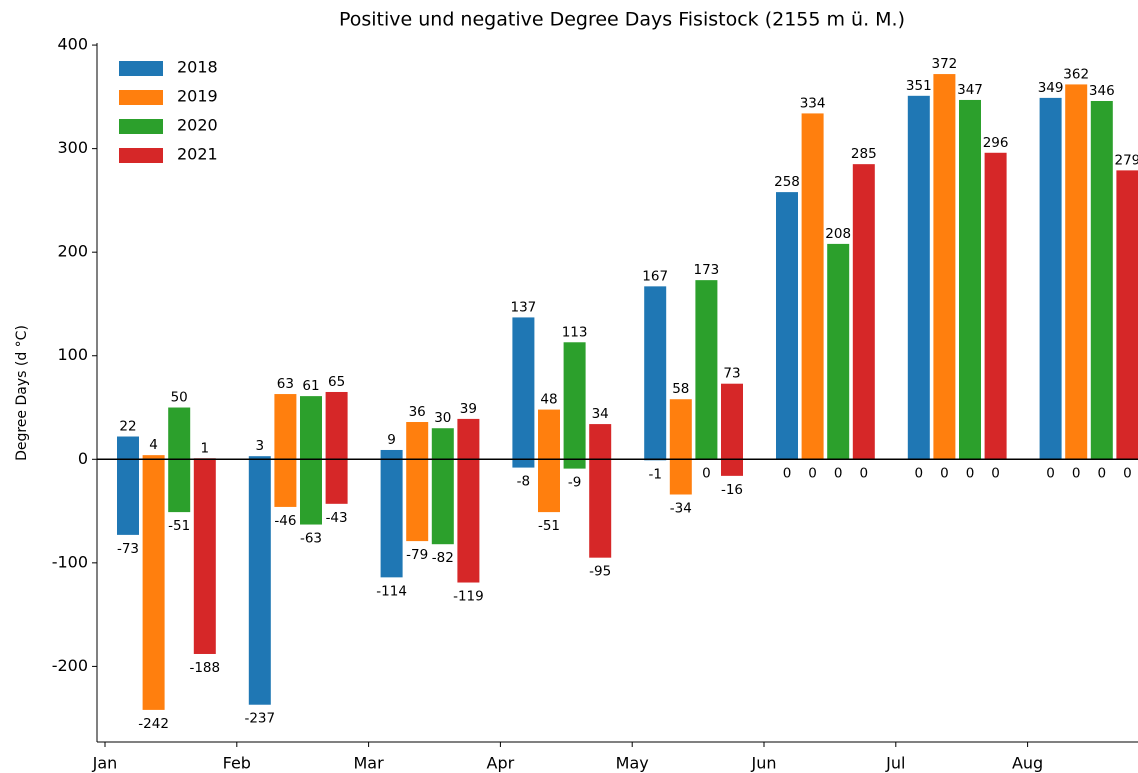 The width and height of the screenshot is (1138, 773). Describe the element at coordinates (237, 763) in the screenshot. I see `x-tick-label: Feb` at that location.